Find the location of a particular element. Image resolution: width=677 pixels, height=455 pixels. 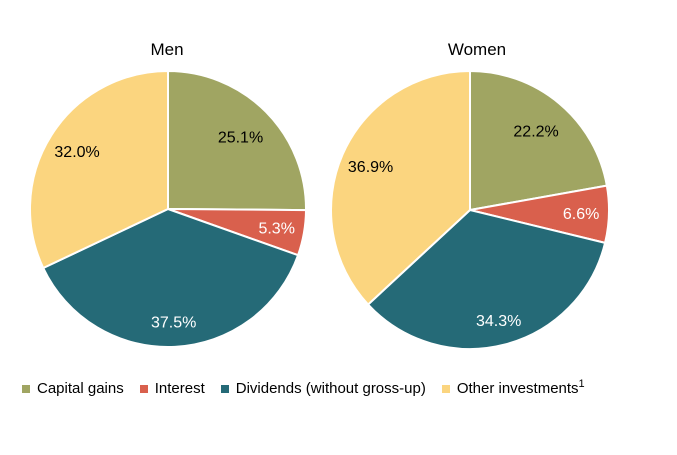

legend-label: Interest is located at coordinates (179, 388).